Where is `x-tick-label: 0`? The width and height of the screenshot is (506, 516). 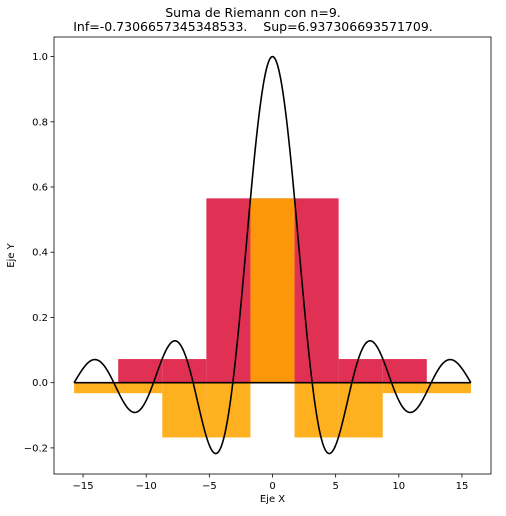 x-tick-label: 0 is located at coordinates (272, 486).